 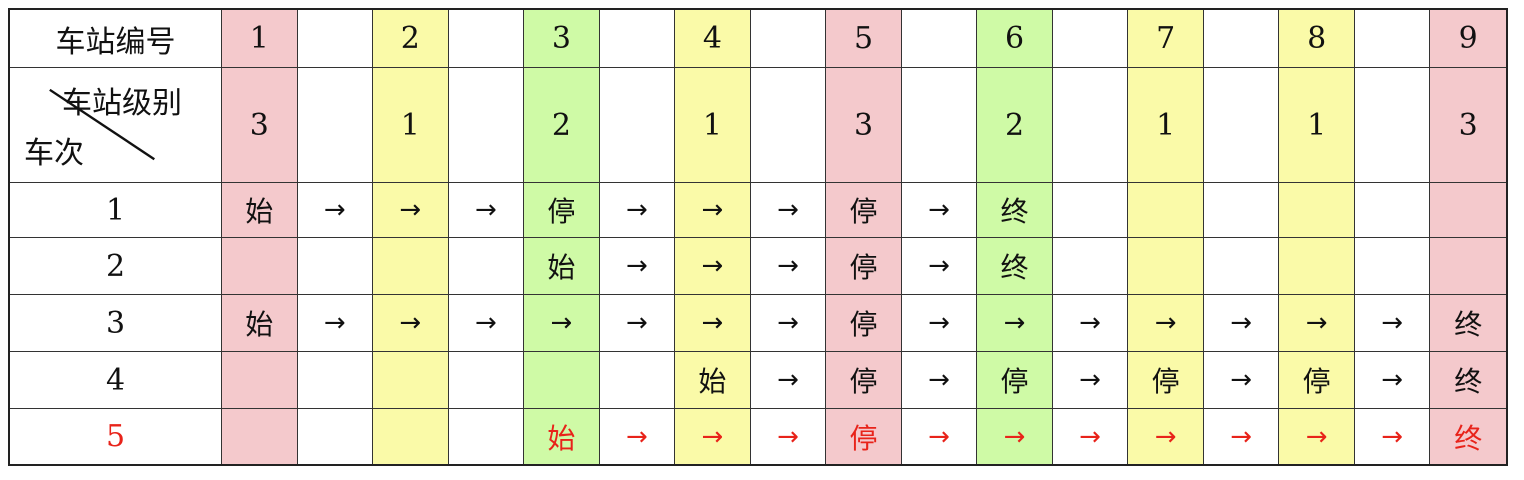 What do you see at coordinates (1468, 39) in the screenshot?
I see `station-number-cell: 9` at bounding box center [1468, 39].